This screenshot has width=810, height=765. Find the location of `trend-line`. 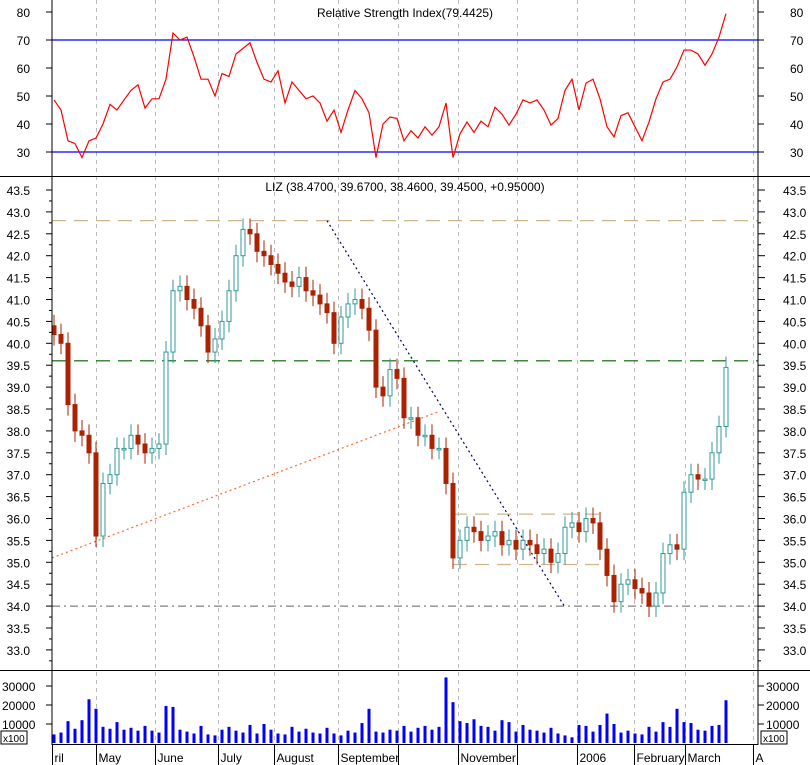

trend-line is located at coordinates (245, 484).